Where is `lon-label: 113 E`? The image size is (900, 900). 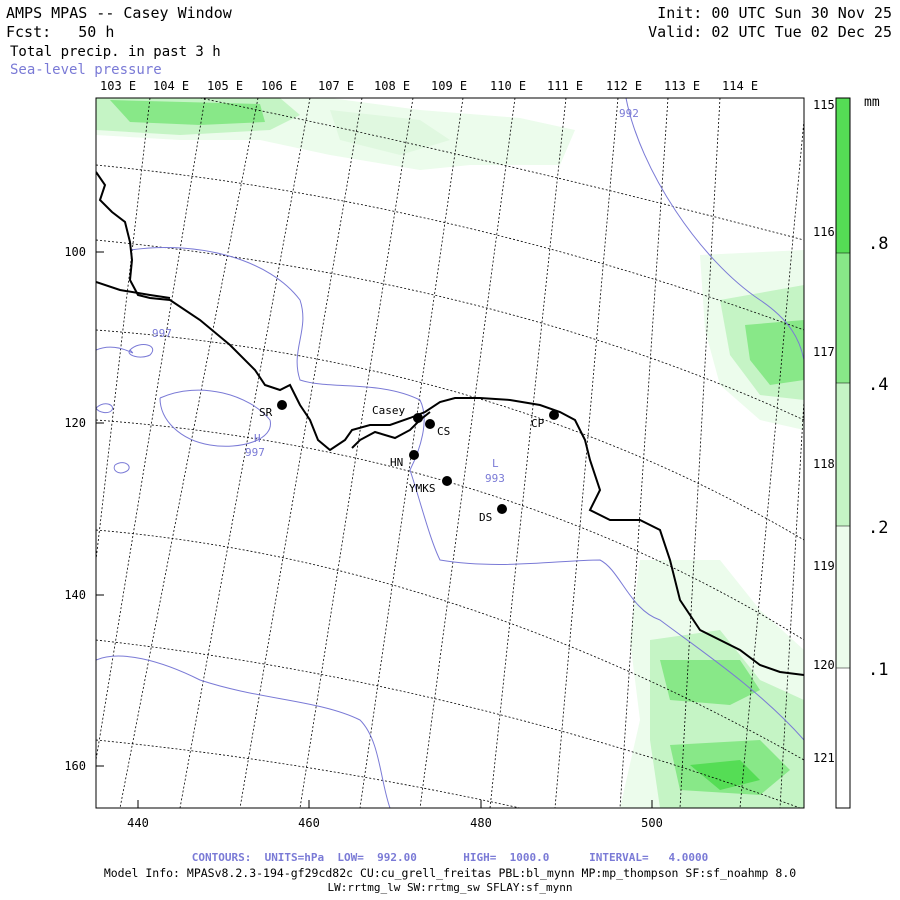
lon-label: 113 E is located at coordinates (682, 86).